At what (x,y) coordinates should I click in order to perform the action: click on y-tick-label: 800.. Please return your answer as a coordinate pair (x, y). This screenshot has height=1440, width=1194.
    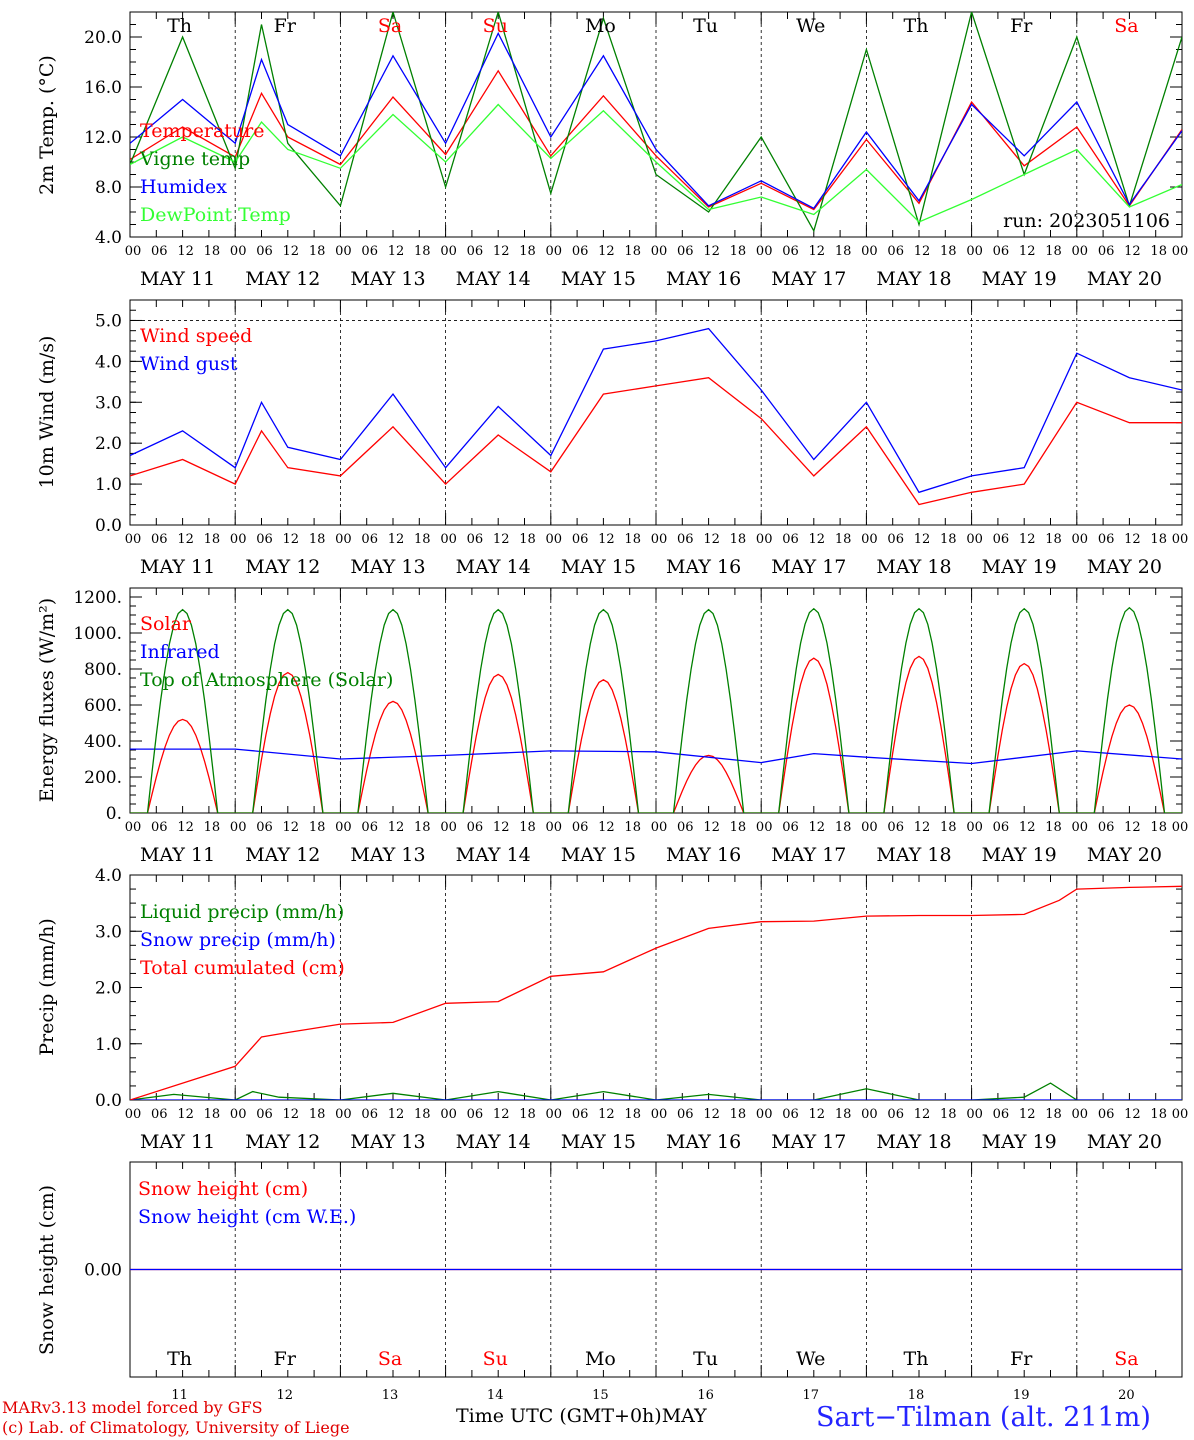
    Looking at the image, I should click on (103, 670).